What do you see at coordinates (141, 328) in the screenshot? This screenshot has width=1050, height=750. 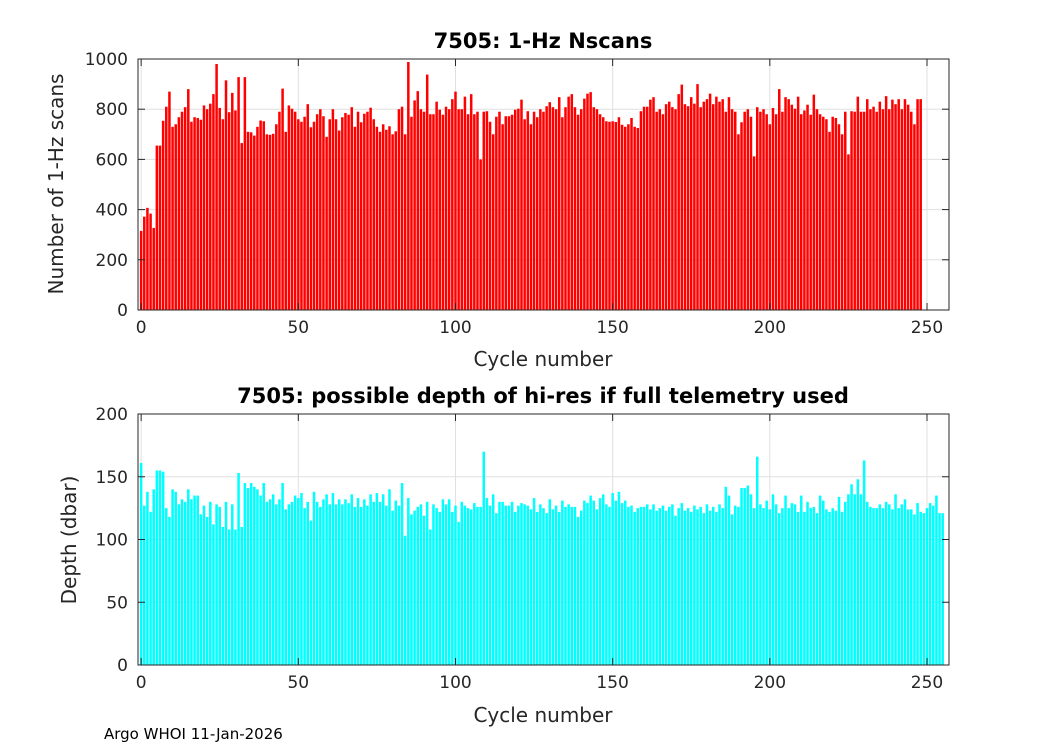 I see `nscans-x-tick-label: 0` at bounding box center [141, 328].